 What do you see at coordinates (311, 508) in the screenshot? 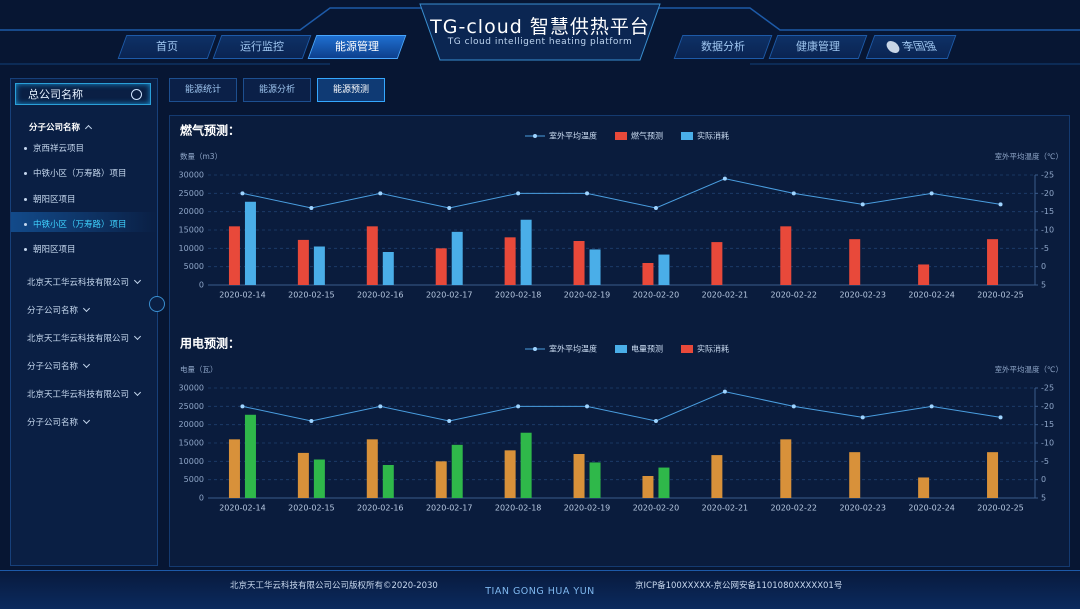
I see `x-tick-label: 2020-02-15` at bounding box center [311, 508].